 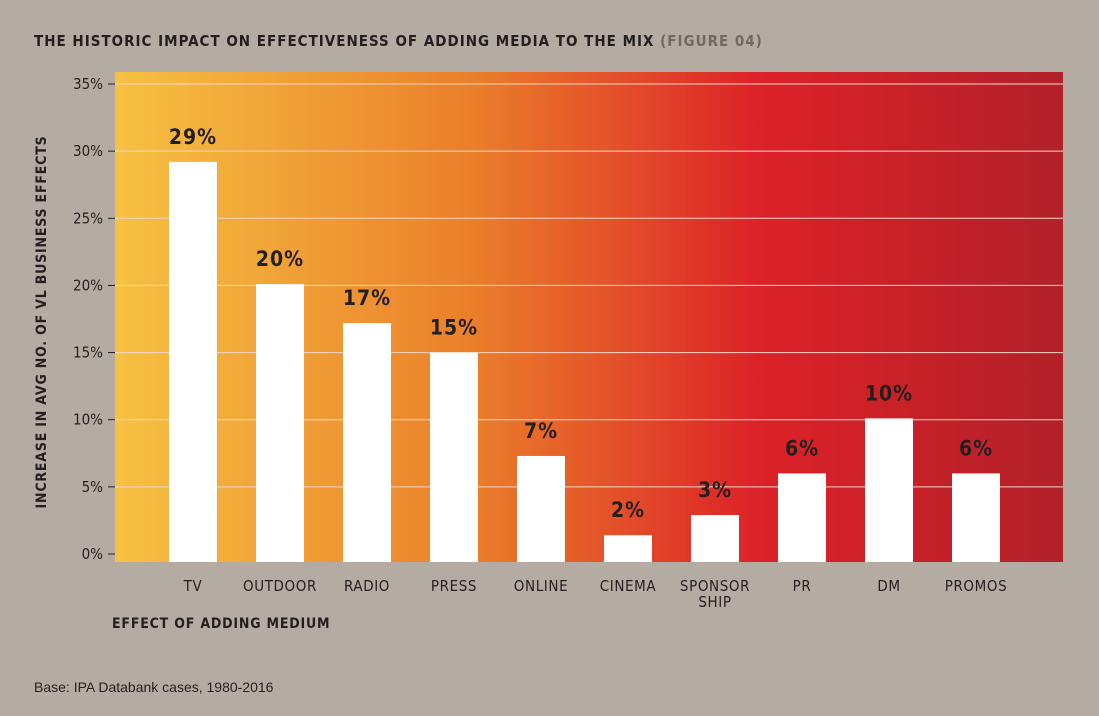 I want to click on x-tick-label-line: PRESS, so click(x=454, y=586).